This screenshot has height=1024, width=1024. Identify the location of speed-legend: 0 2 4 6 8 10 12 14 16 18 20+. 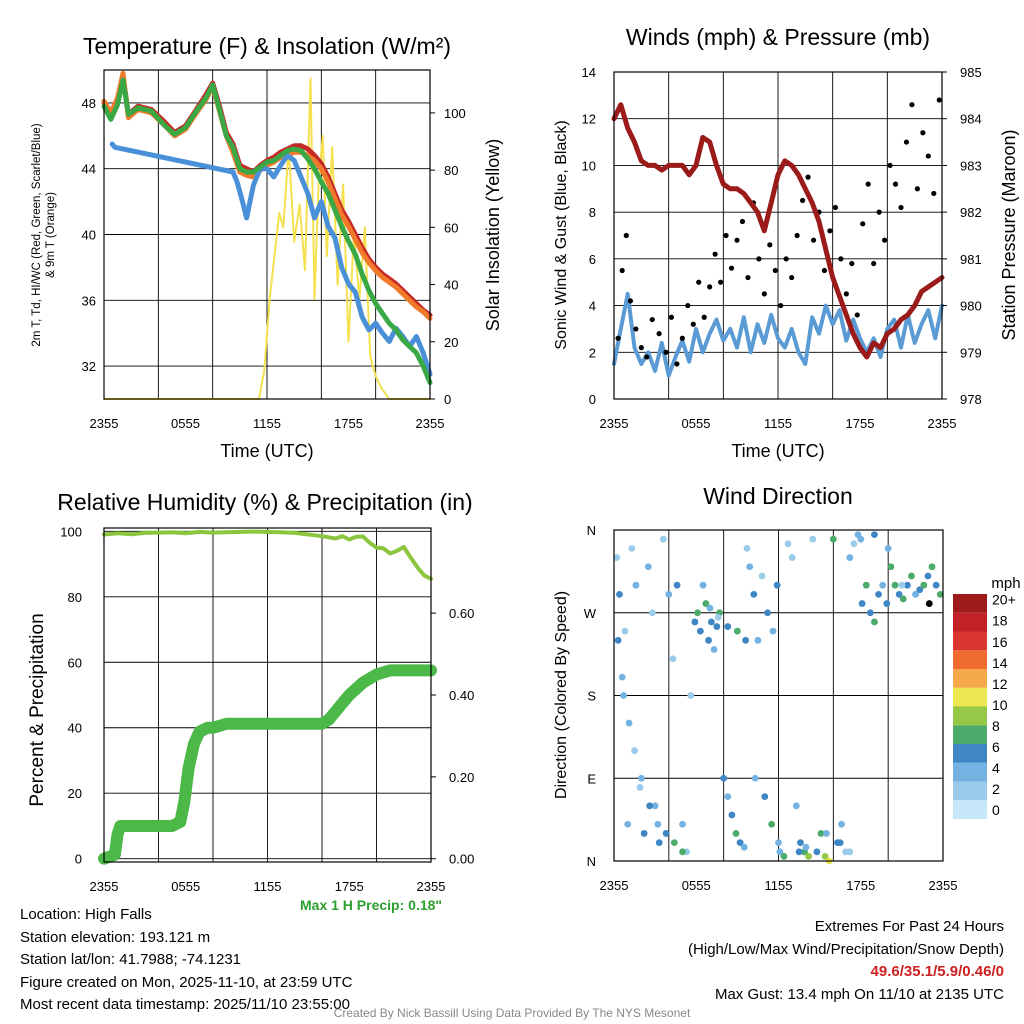
(984, 705).